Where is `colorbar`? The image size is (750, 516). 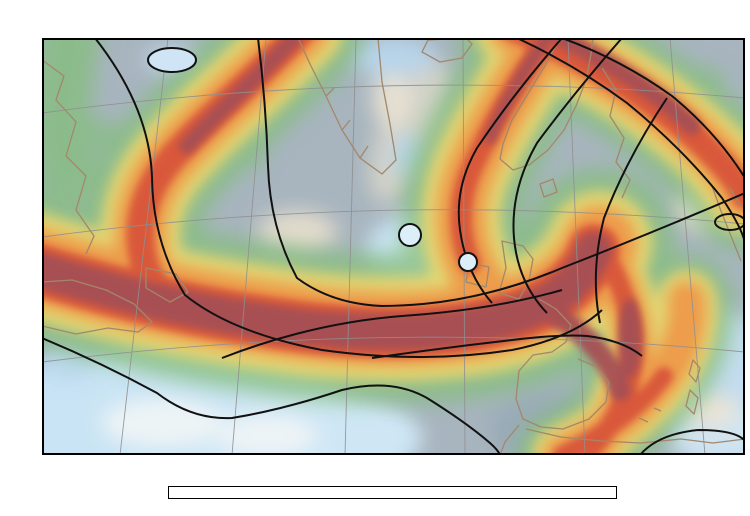
colorbar is located at coordinates (392, 492).